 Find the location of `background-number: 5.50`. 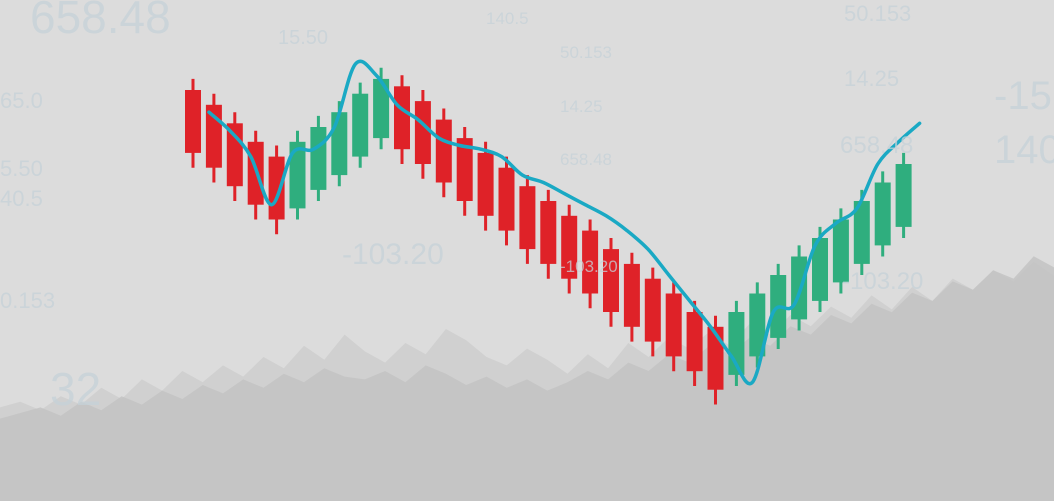

background-number: 5.50 is located at coordinates (21, 168).